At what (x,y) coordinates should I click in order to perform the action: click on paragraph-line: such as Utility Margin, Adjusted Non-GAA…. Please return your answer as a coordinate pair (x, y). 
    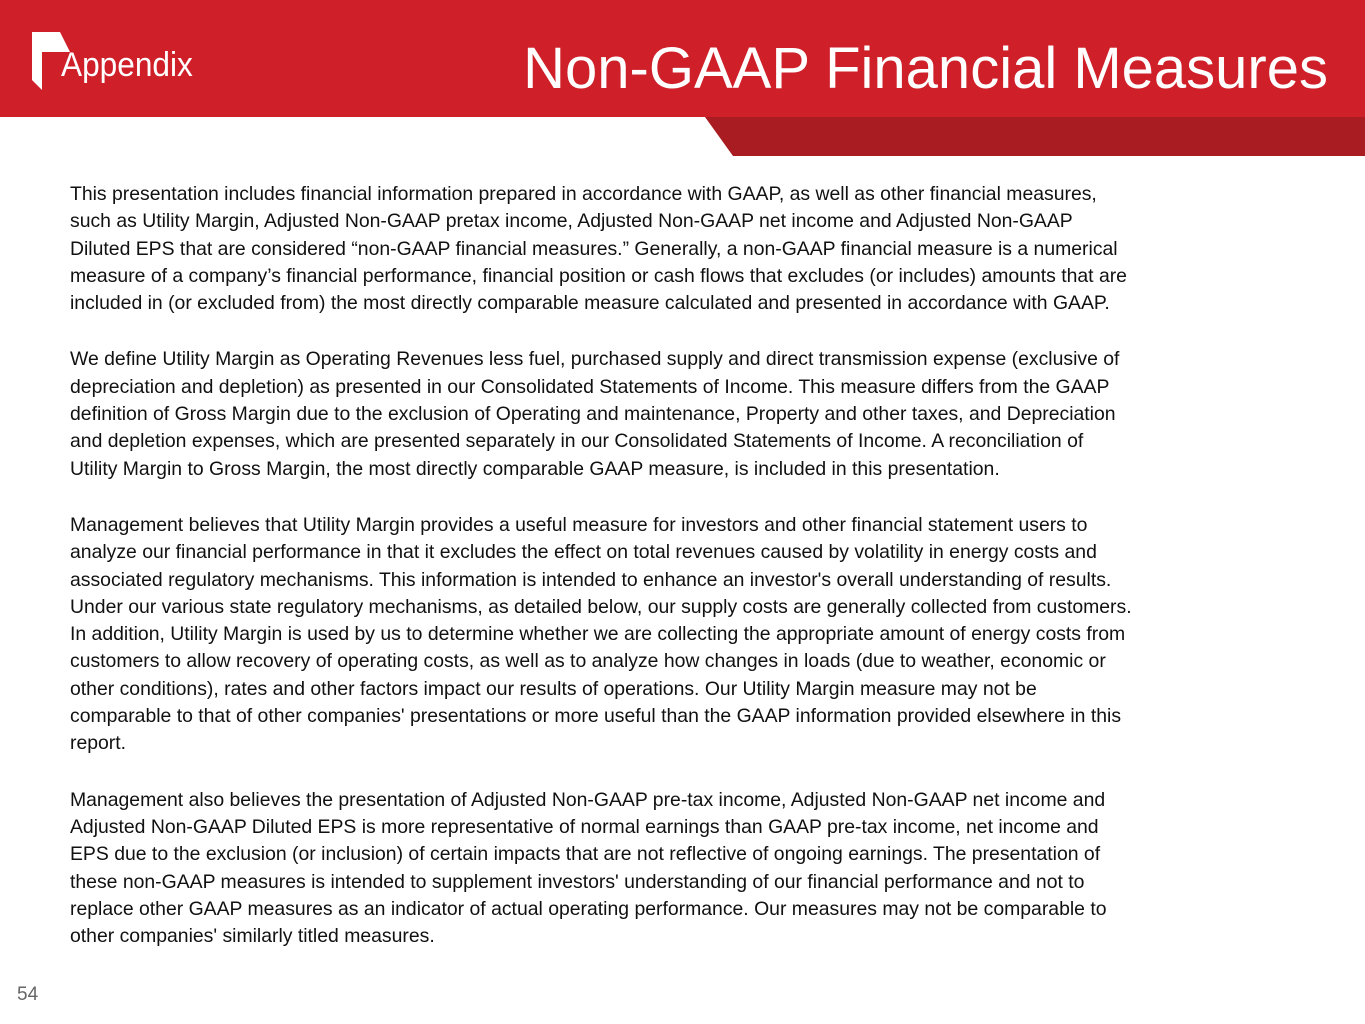
    Looking at the image, I should click on (571, 221).